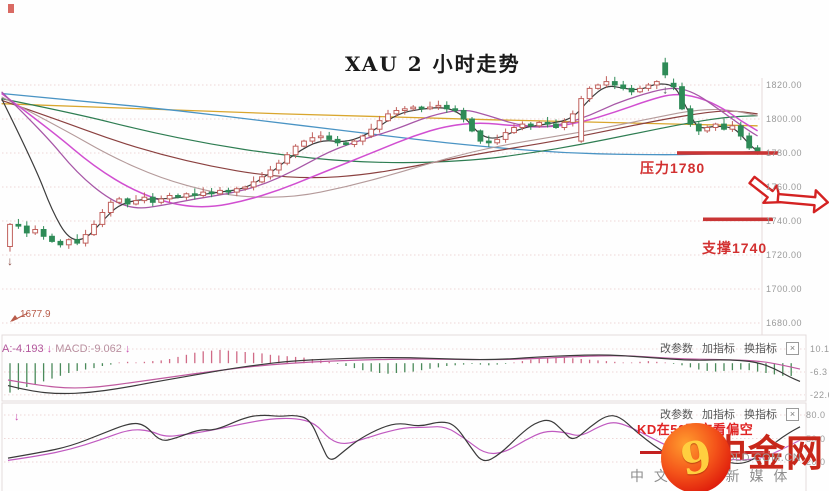 The image size is (829, 491). I want to click on logo-swirl-icon: 9, so click(696, 458).